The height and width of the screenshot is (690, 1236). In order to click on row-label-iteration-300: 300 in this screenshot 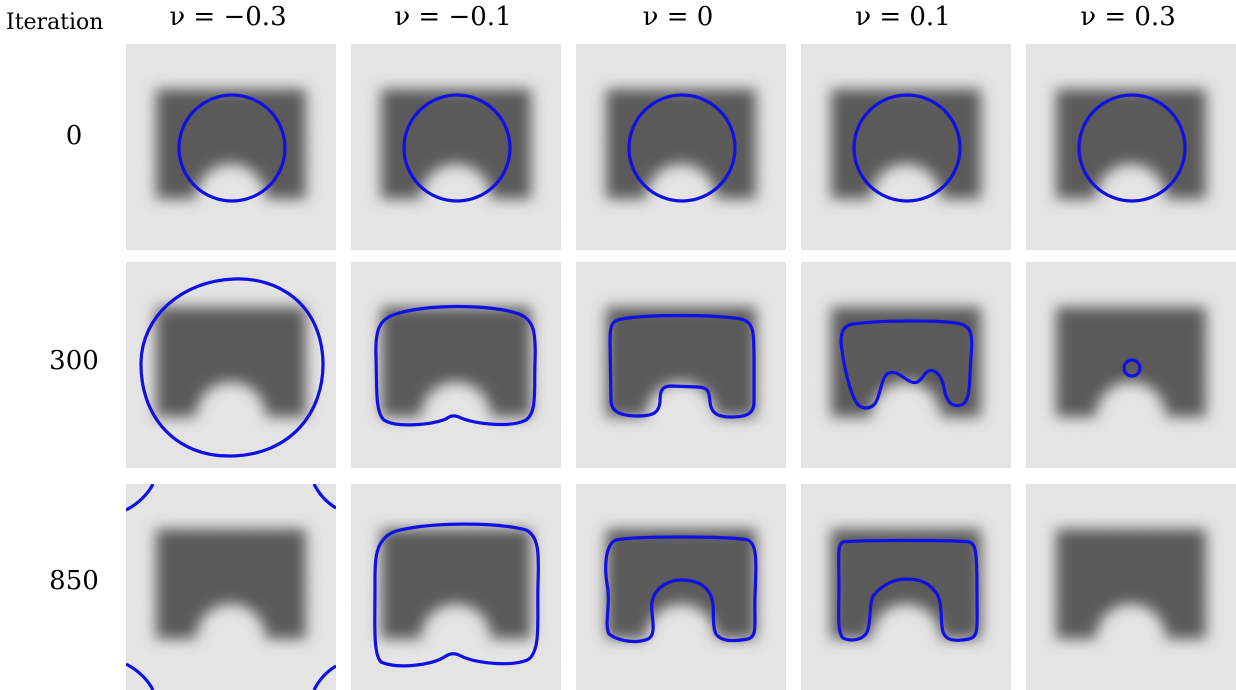, I will do `click(74, 361)`.